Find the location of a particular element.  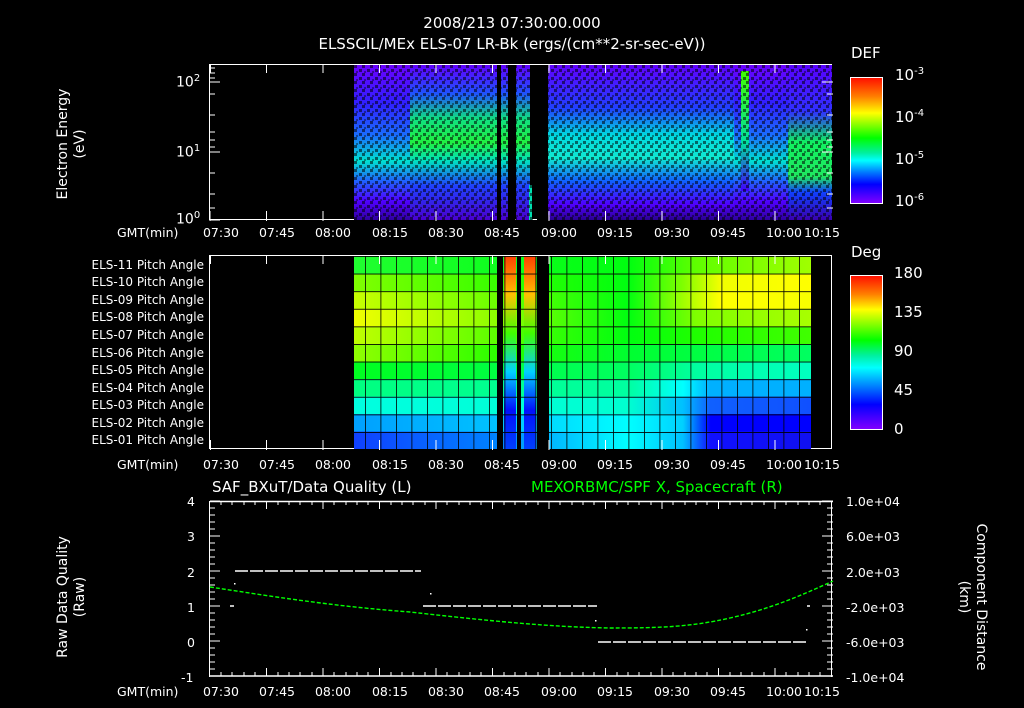

ytick-1e2: 10² is located at coordinates (188, 82).